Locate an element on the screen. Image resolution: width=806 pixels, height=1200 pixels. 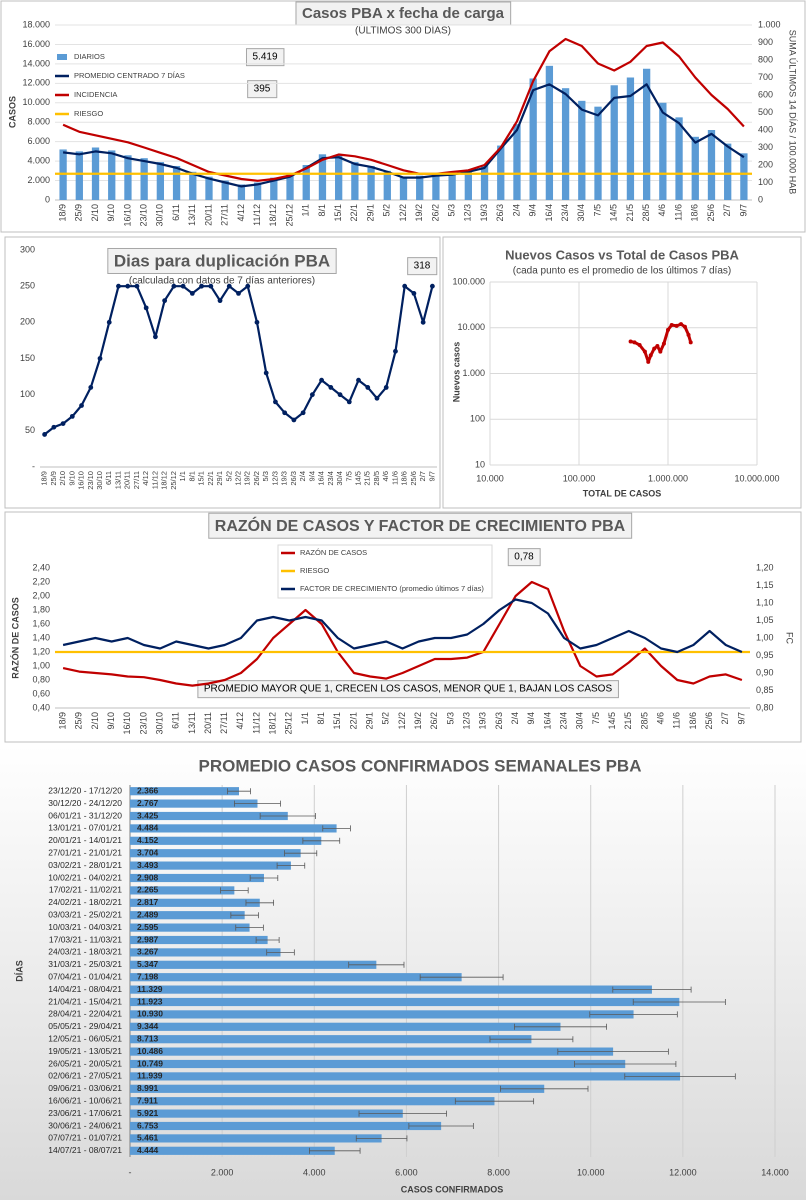
x-tick-label: 12/3 is located at coordinates (467, 721).